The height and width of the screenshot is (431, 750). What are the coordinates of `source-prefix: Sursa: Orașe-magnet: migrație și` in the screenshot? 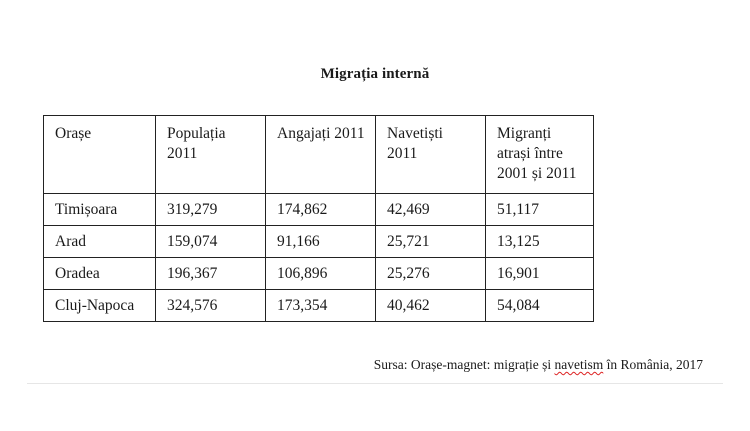 It's located at (464, 364).